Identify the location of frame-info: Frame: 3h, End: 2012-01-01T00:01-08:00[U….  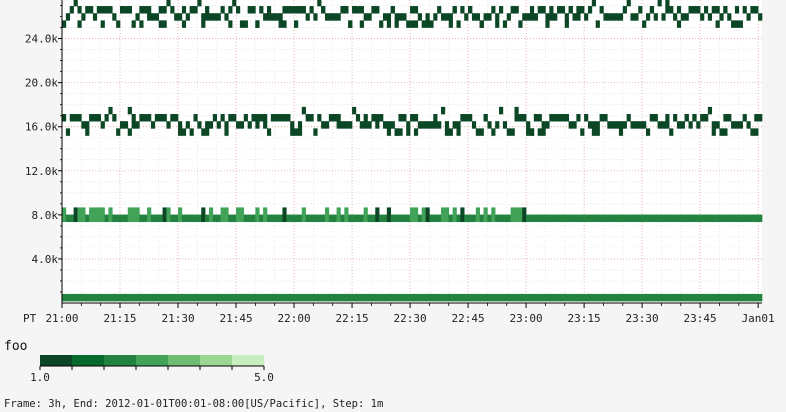
(194, 404).